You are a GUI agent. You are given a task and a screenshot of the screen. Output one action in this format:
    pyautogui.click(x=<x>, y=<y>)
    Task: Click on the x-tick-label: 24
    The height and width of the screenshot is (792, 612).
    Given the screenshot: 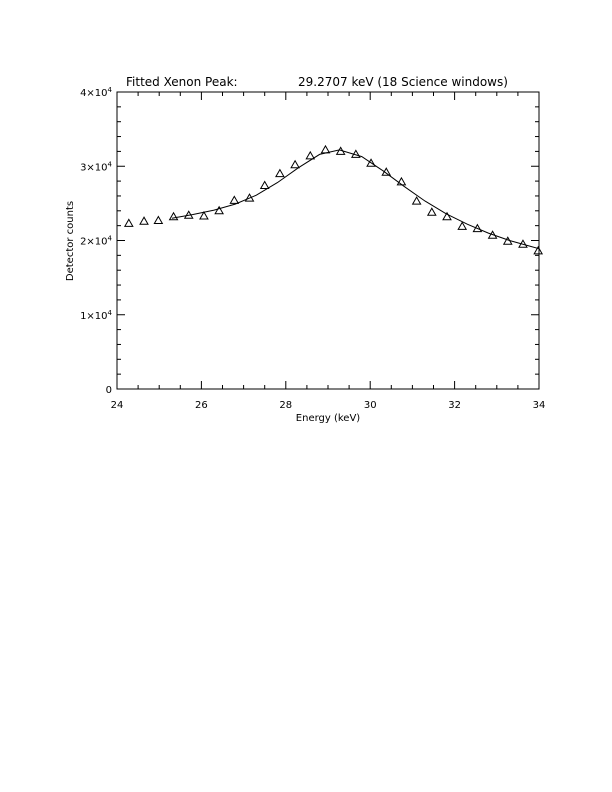 What is the action you would take?
    pyautogui.click(x=117, y=405)
    